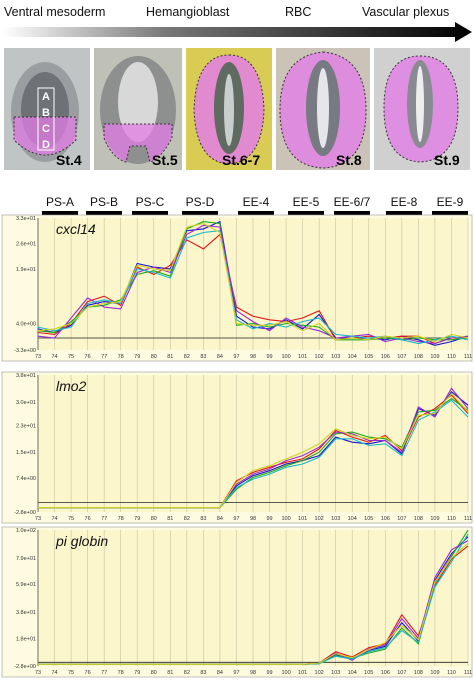 The width and height of the screenshot is (474, 681). Describe the element at coordinates (451, 357) in the screenshot. I see `x-tick-label: 110` at that location.